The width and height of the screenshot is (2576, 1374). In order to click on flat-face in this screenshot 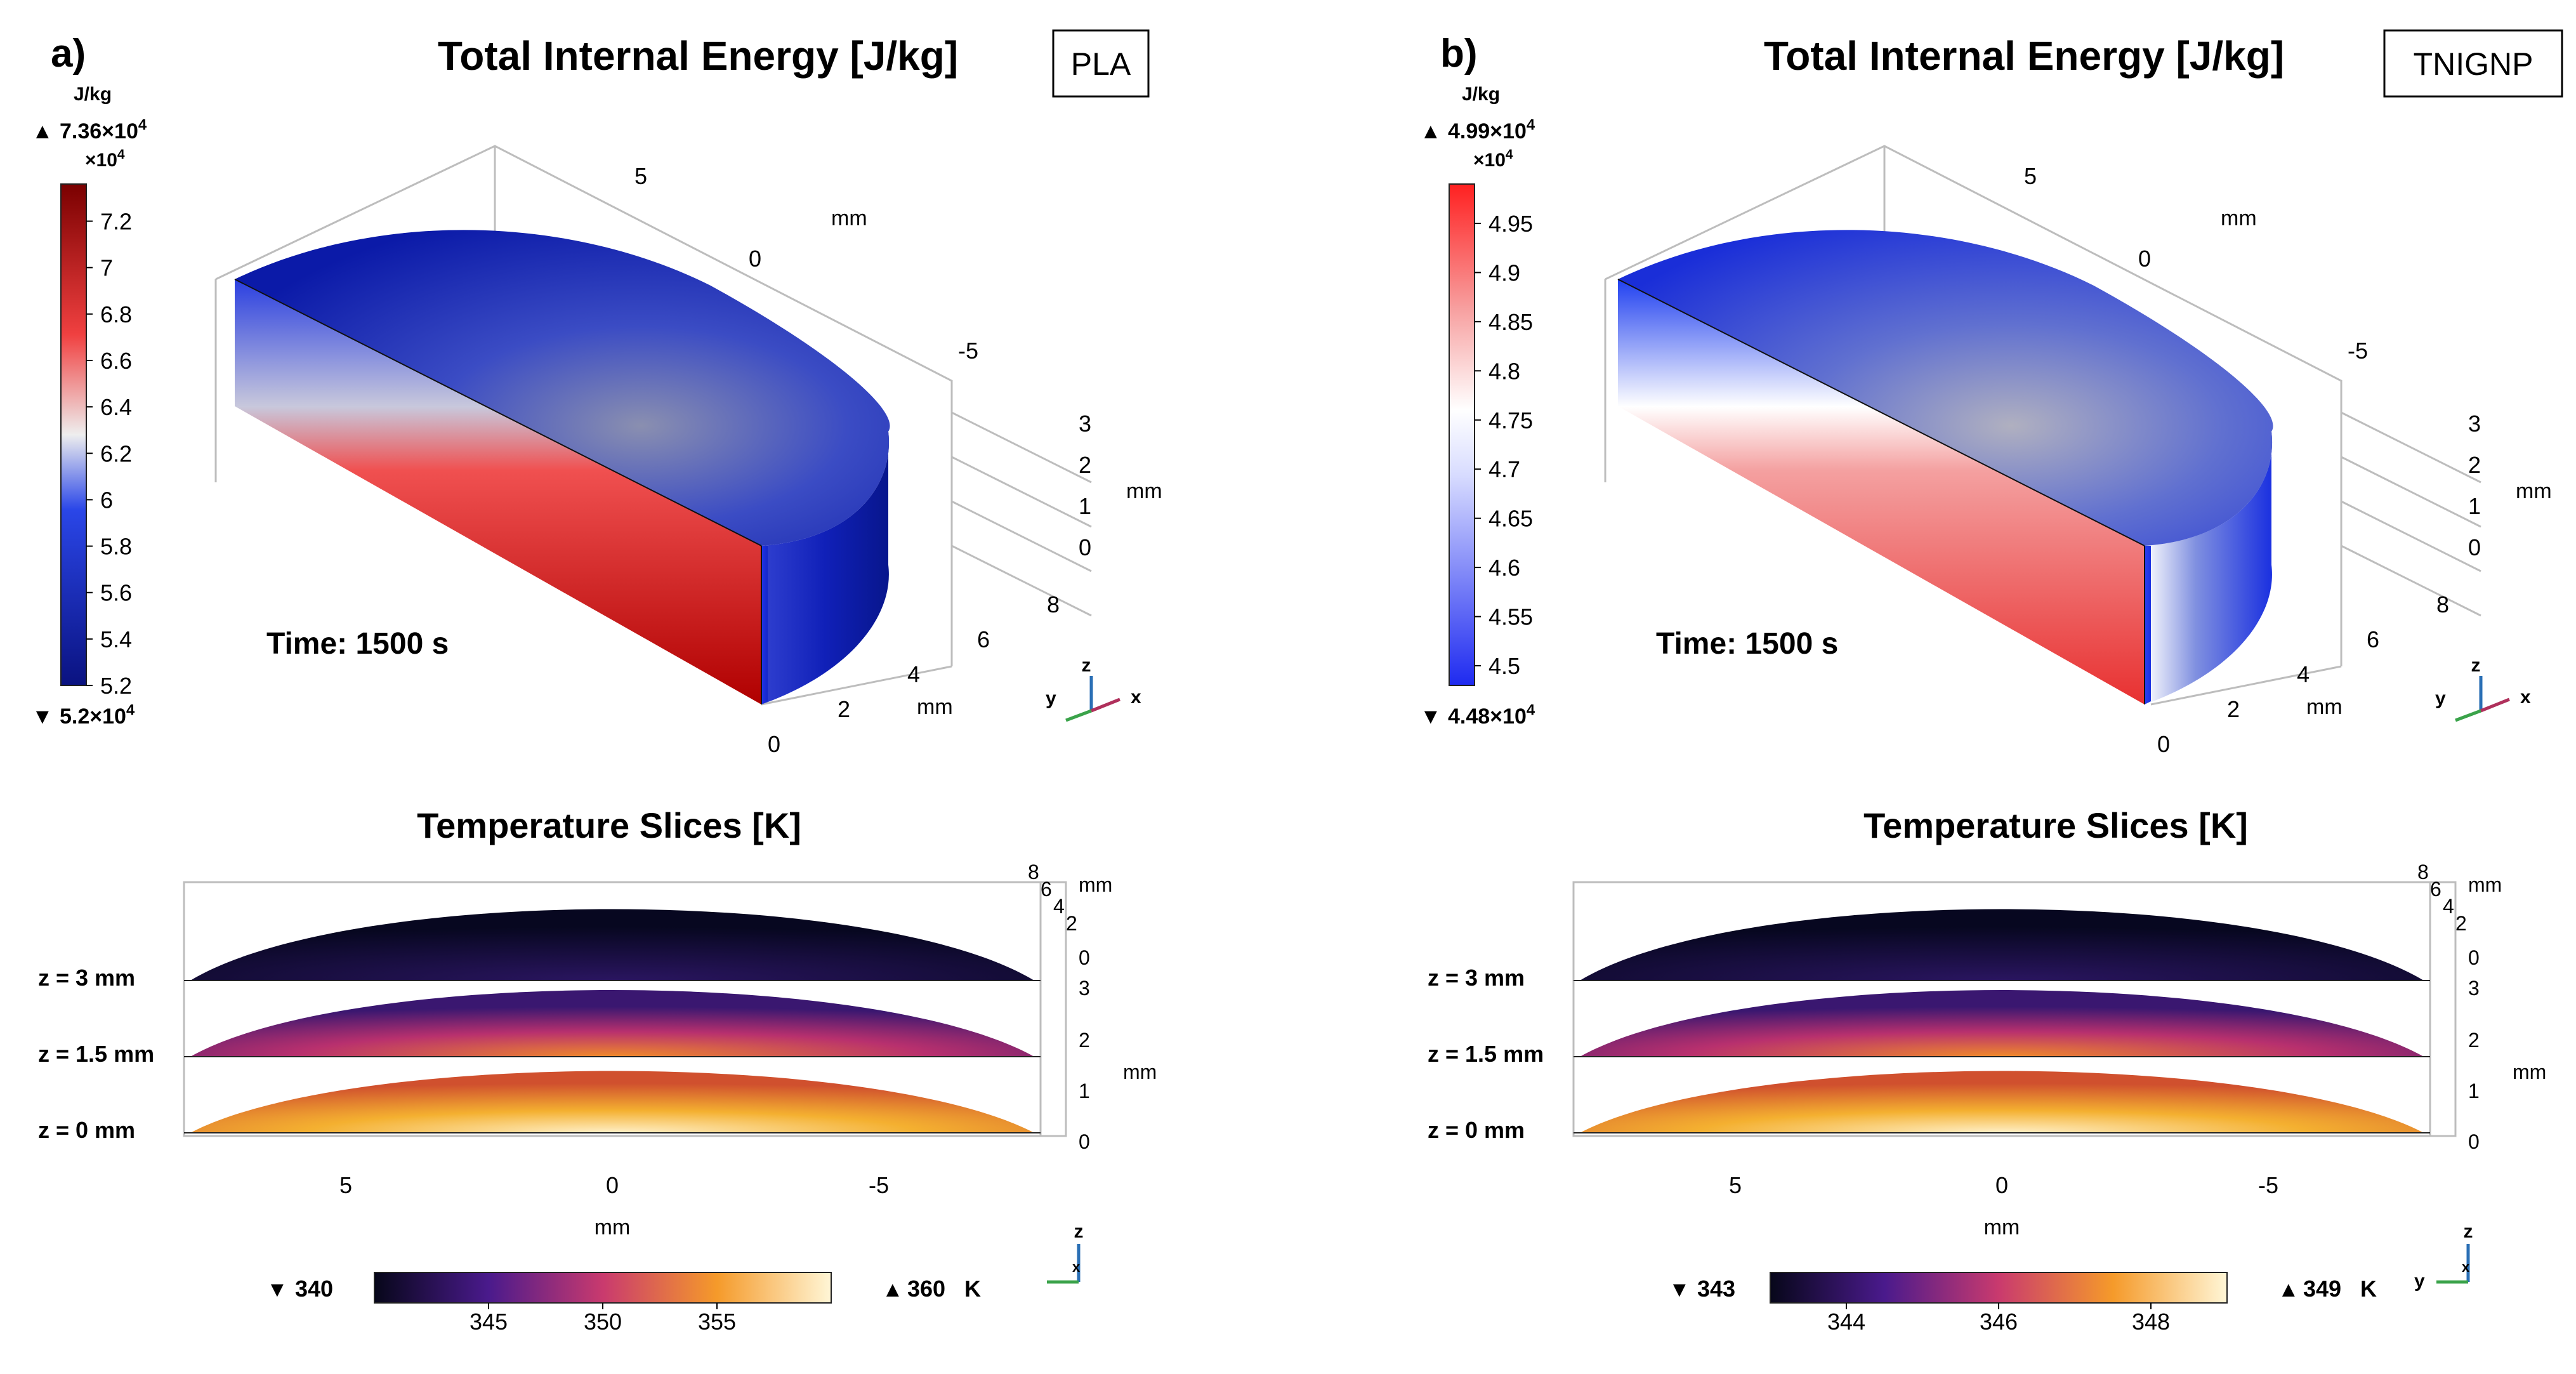, I will do `click(1881, 492)`.